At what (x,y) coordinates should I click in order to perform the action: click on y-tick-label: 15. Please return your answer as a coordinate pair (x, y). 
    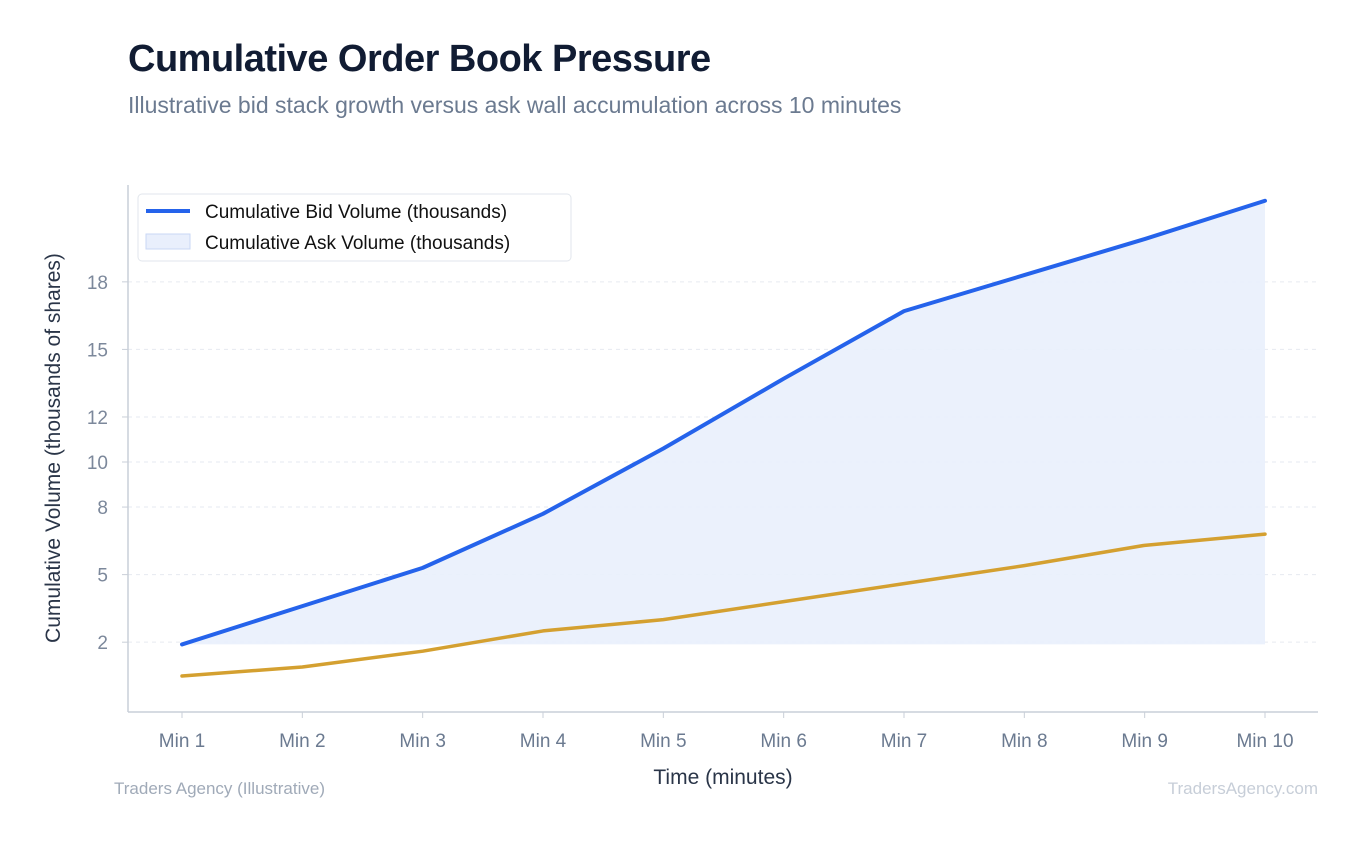
    Looking at the image, I should click on (97, 350).